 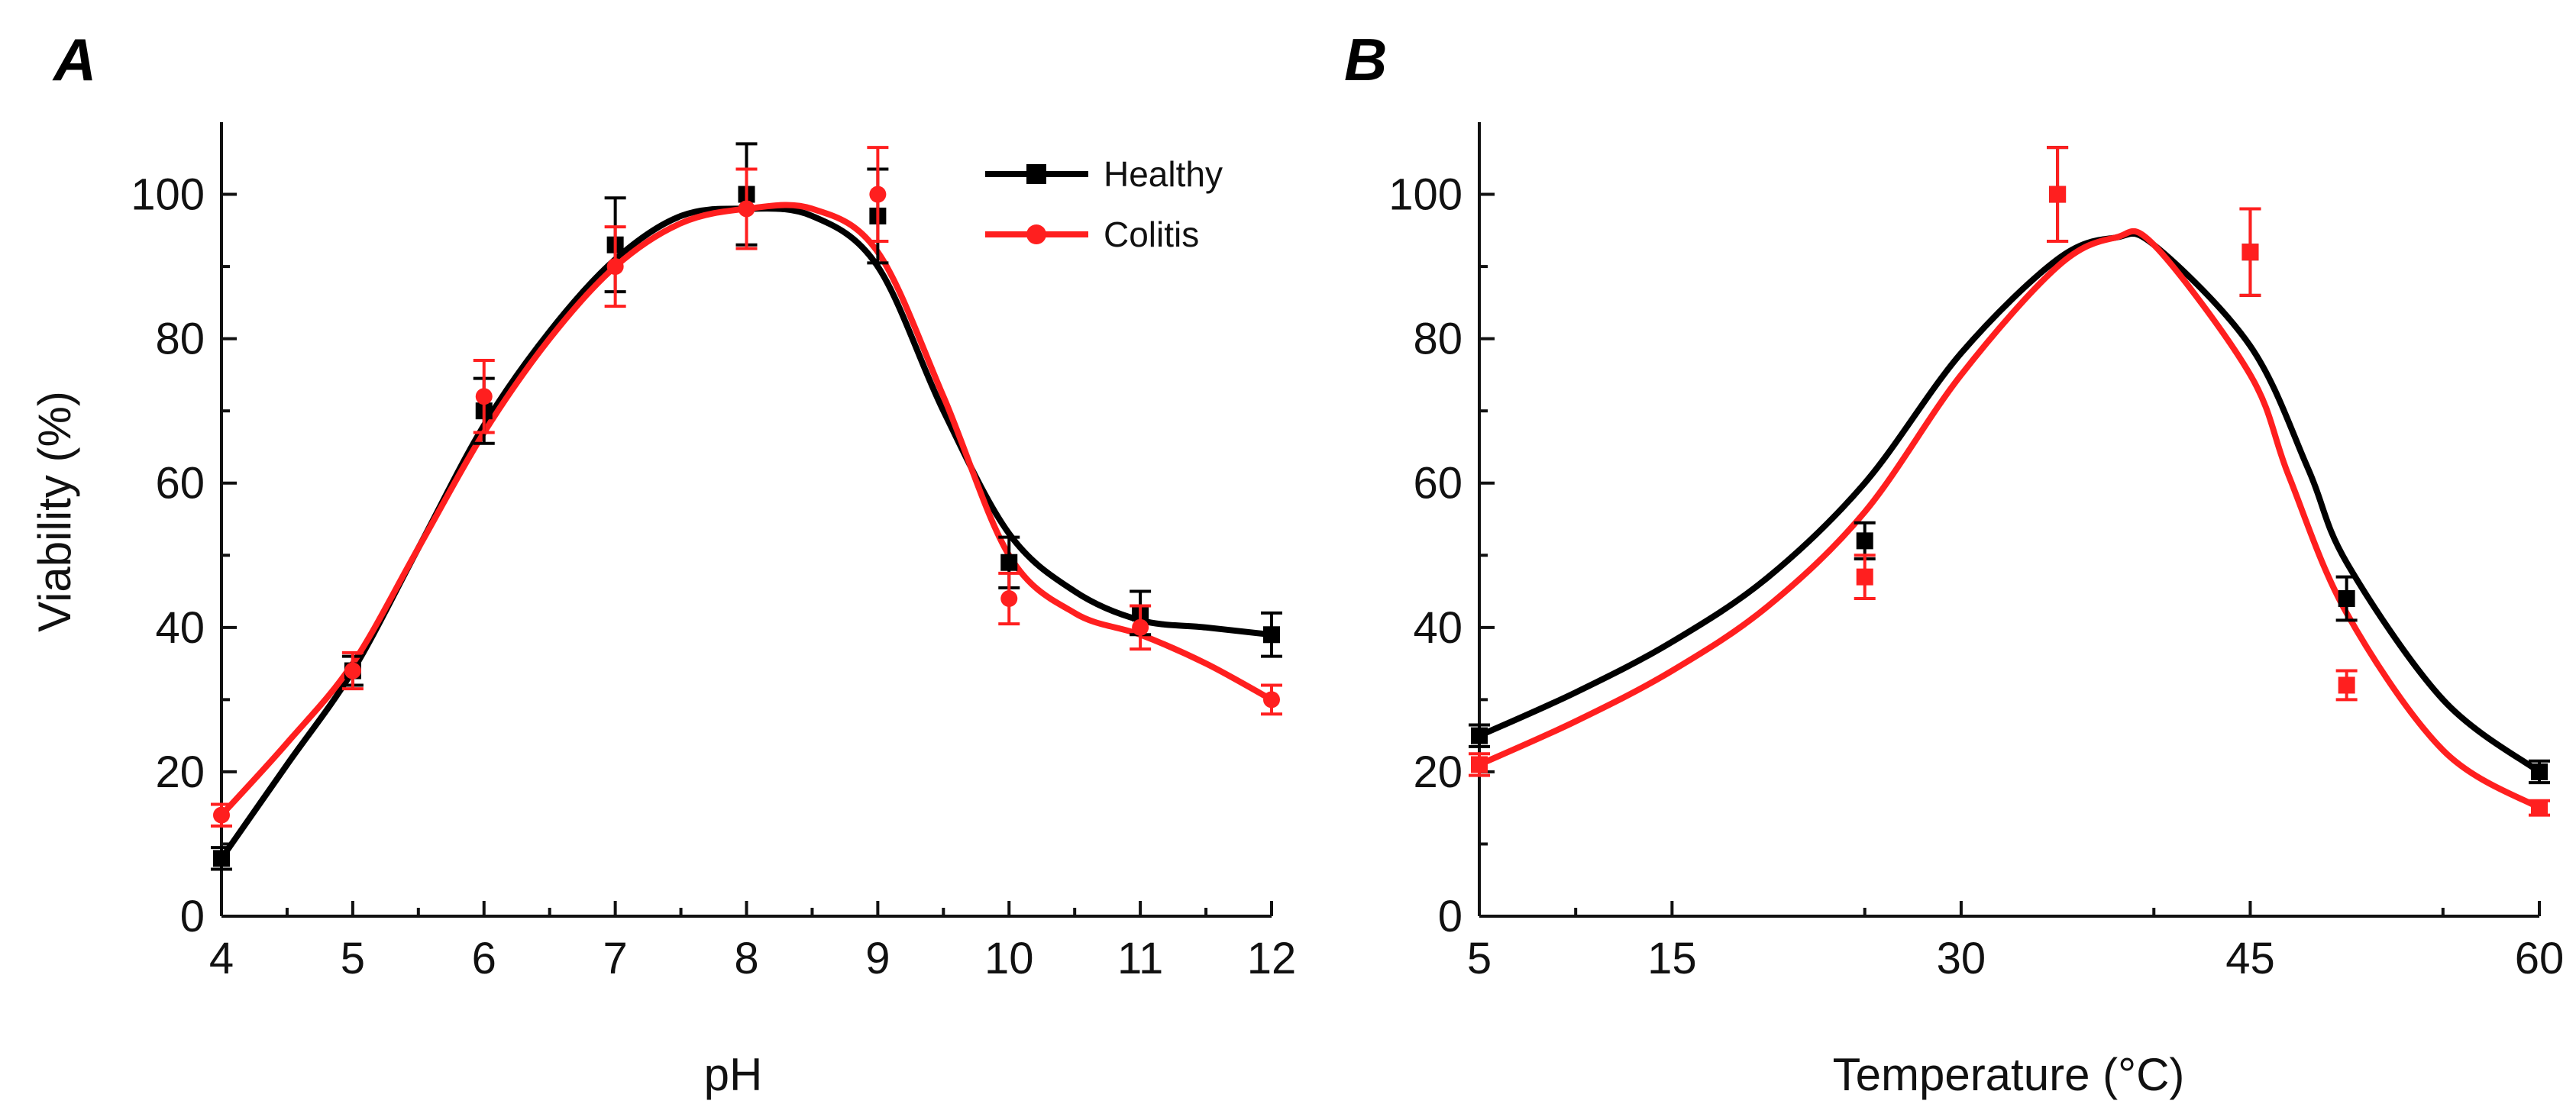 I want to click on panel-b-y-tick-label: 40, so click(x=1438, y=628).